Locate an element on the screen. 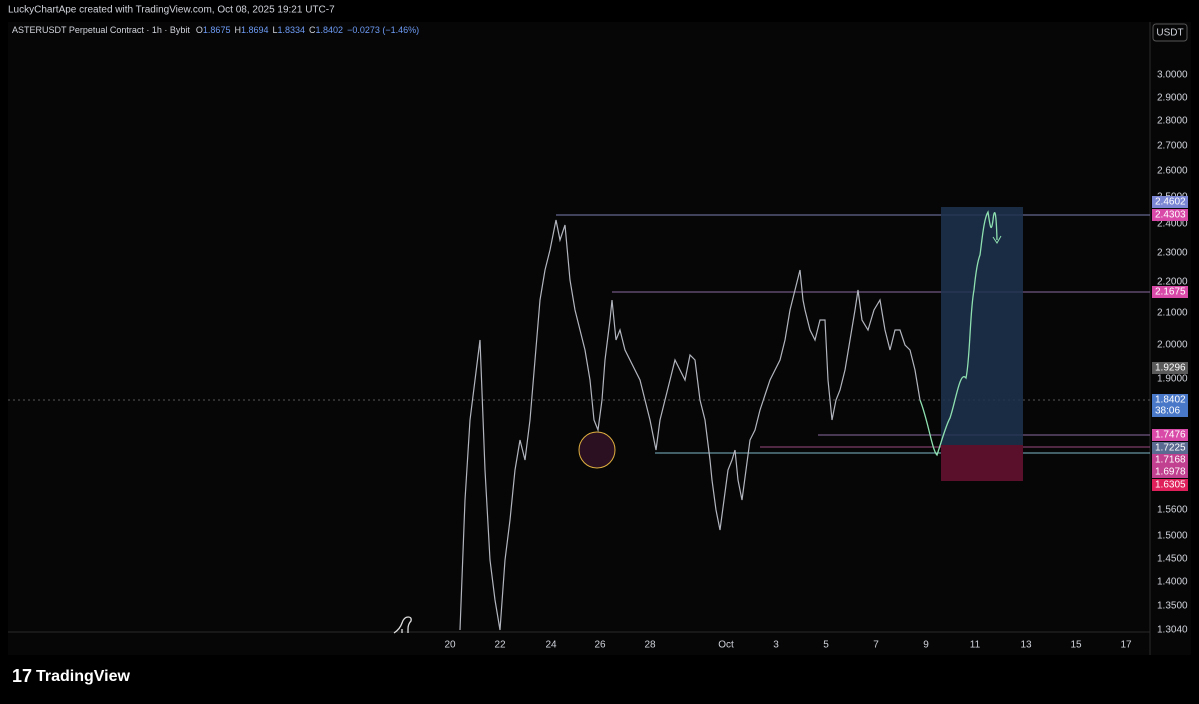 The height and width of the screenshot is (704, 1199). brand: TradingView is located at coordinates (83, 676).